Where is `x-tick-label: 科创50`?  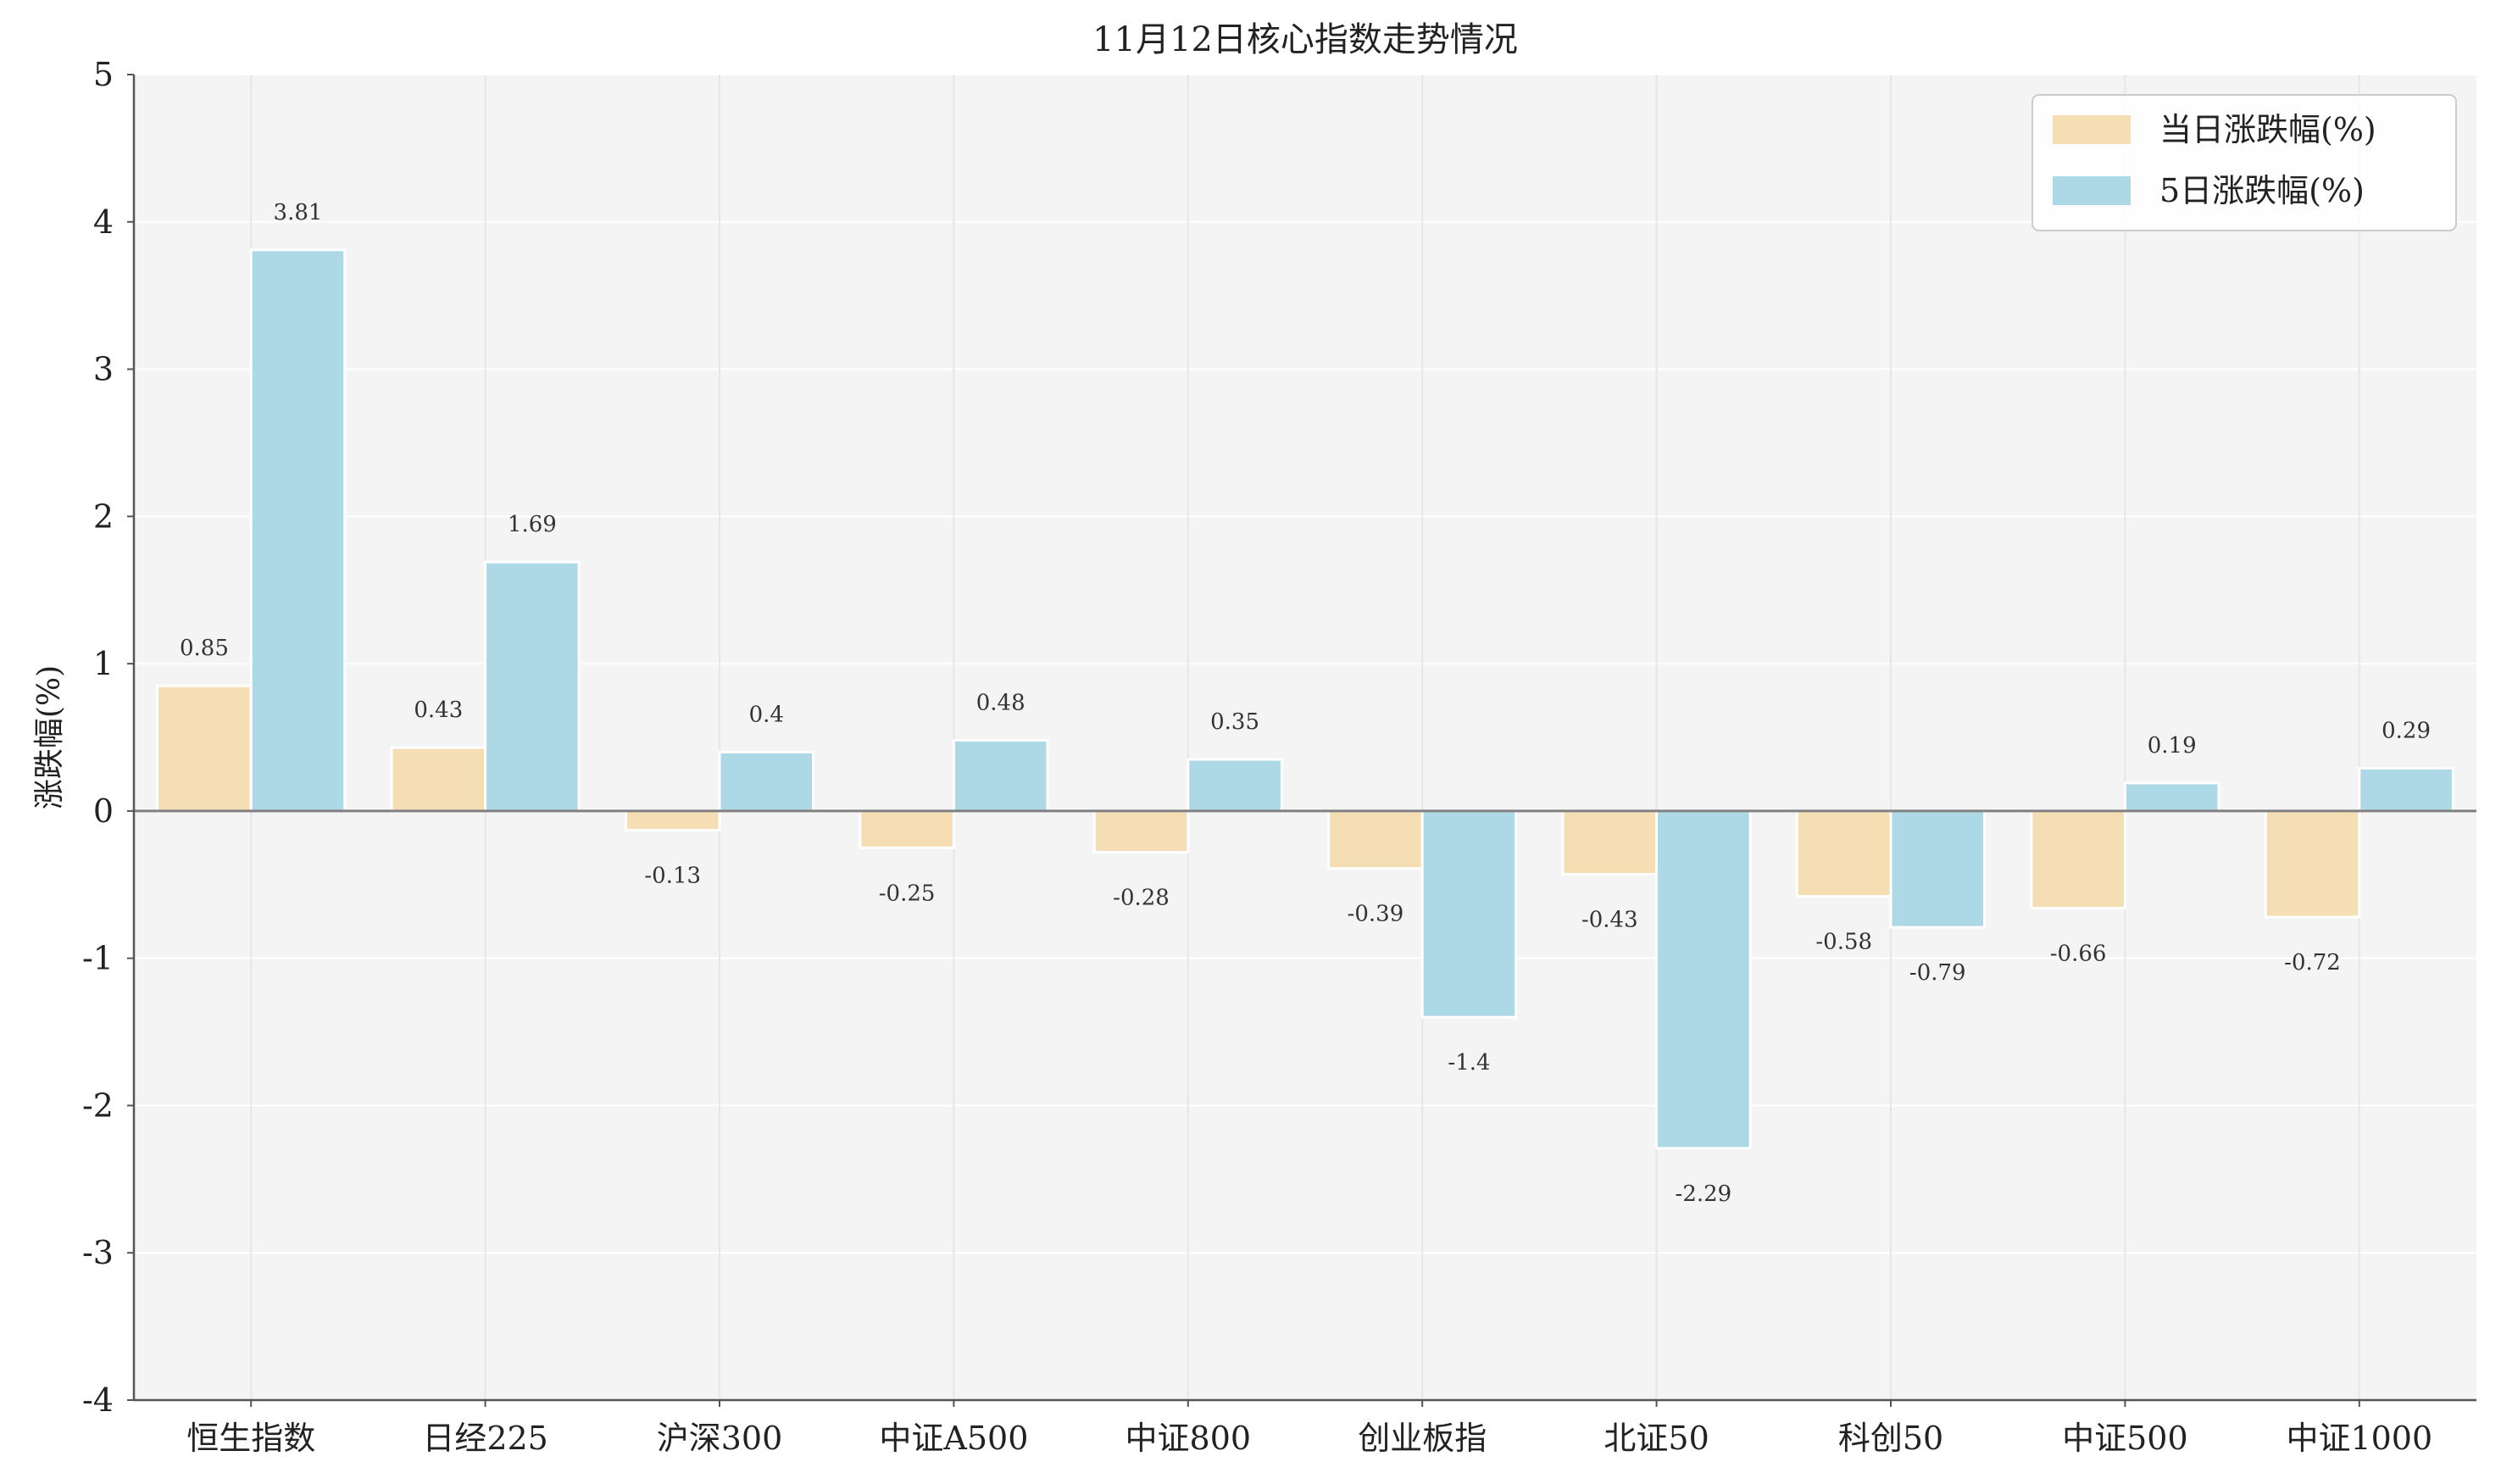 x-tick-label: 科创50 is located at coordinates (1890, 1439).